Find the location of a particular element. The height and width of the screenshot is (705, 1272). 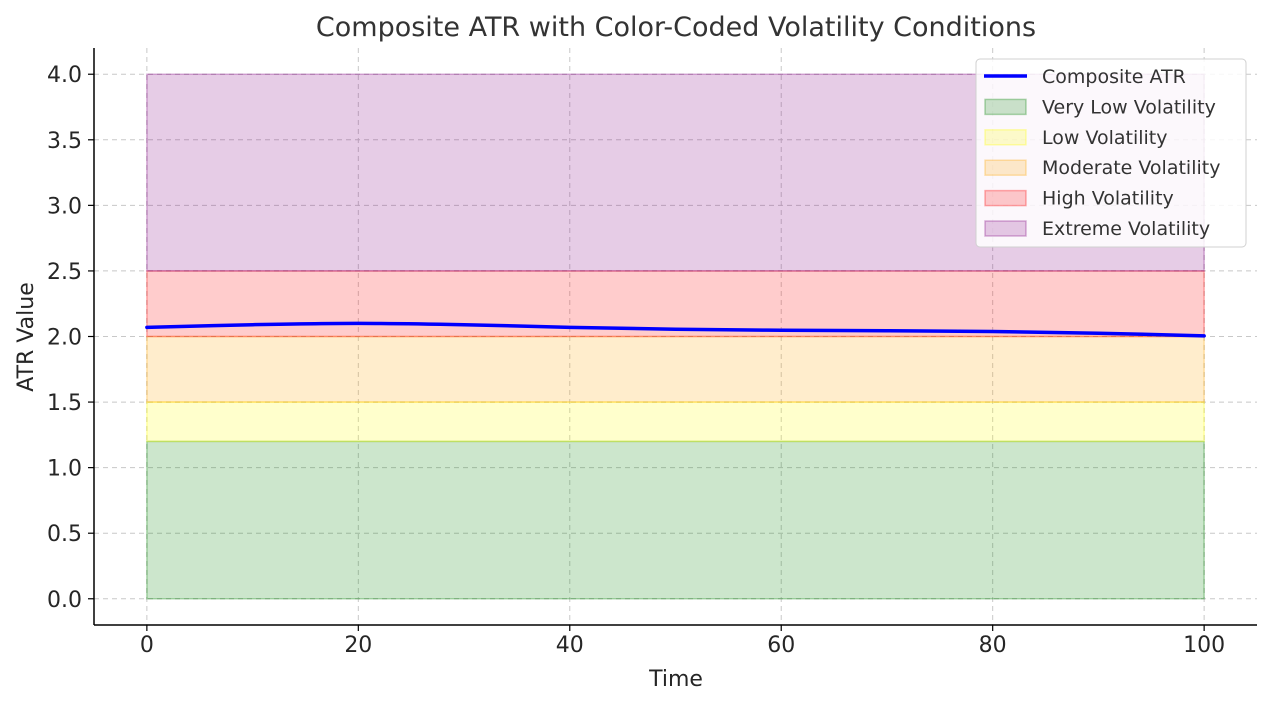

band-moderate-volatility is located at coordinates (675, 369).